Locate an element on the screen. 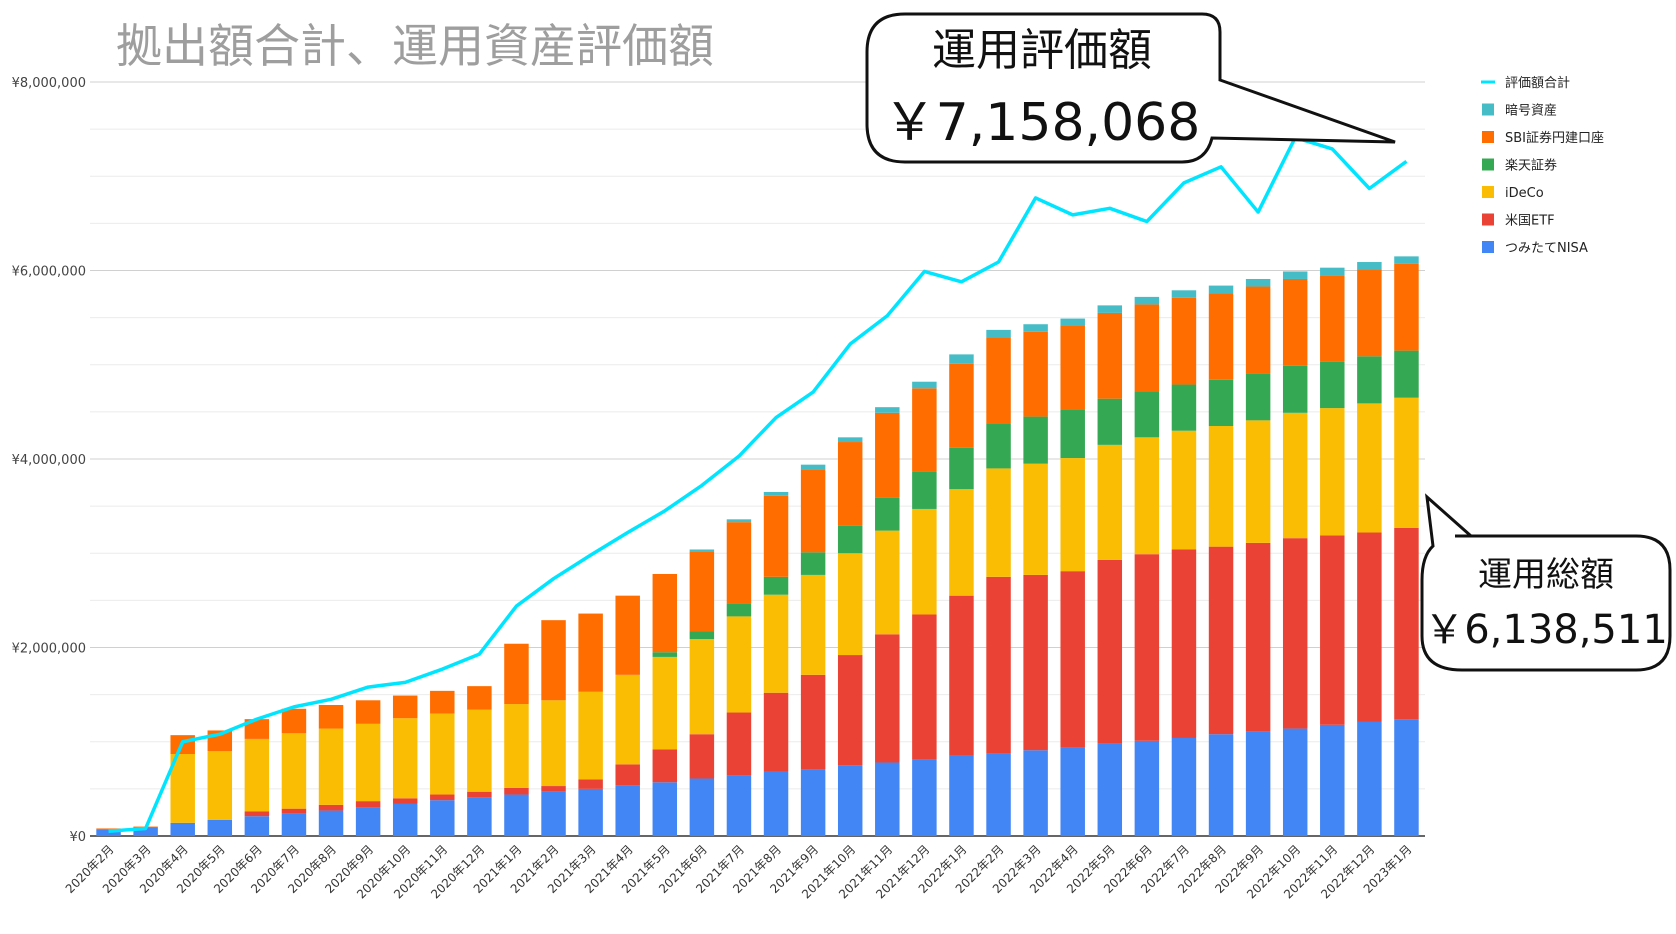 Image resolution: width=1676 pixels, height=934 pixels. legend-label: iDeCo is located at coordinates (1524, 193).